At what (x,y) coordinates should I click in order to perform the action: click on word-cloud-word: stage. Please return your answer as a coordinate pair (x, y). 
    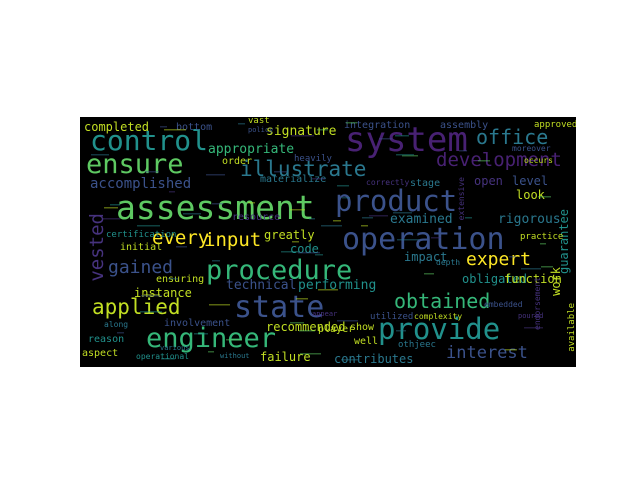
    Looking at the image, I should click on (425, 183).